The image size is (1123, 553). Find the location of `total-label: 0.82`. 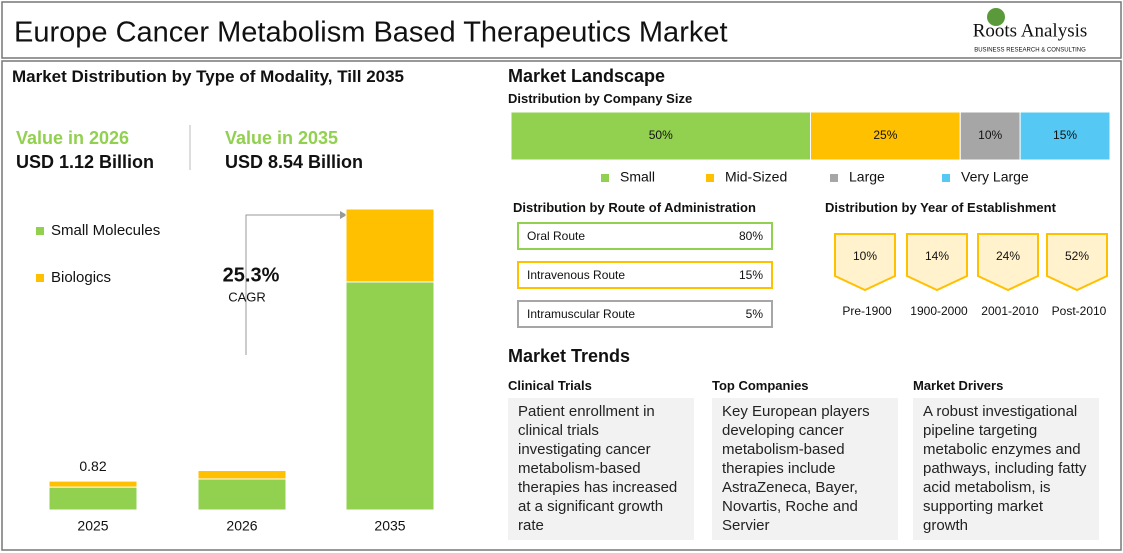

total-label: 0.82 is located at coordinates (92, 466).